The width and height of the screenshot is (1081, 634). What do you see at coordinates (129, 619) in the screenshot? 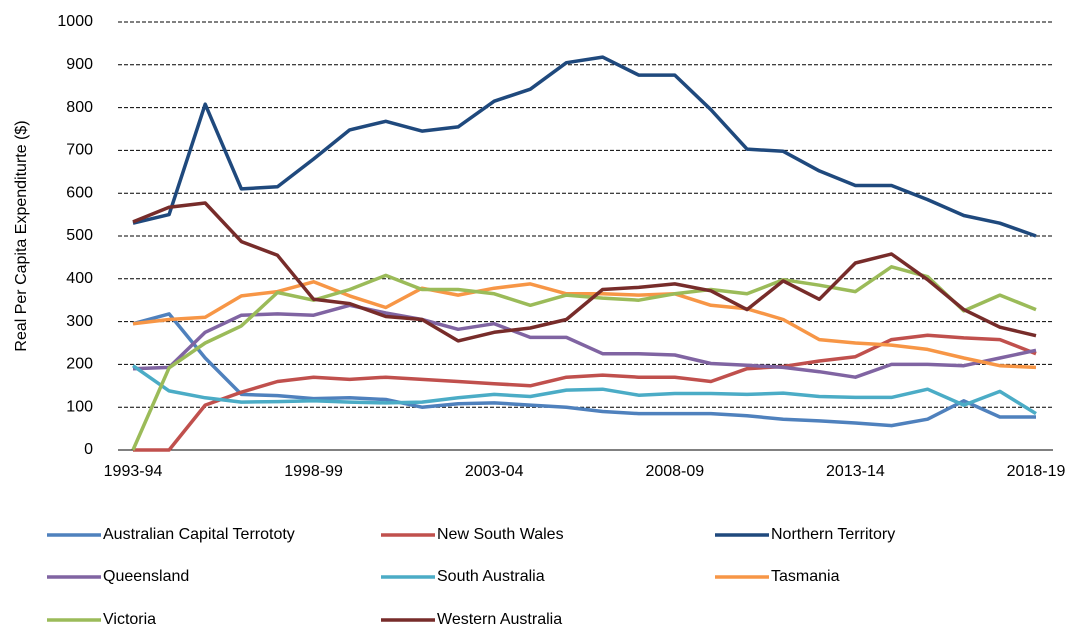
I see `legend-label: Victoria` at bounding box center [129, 619].